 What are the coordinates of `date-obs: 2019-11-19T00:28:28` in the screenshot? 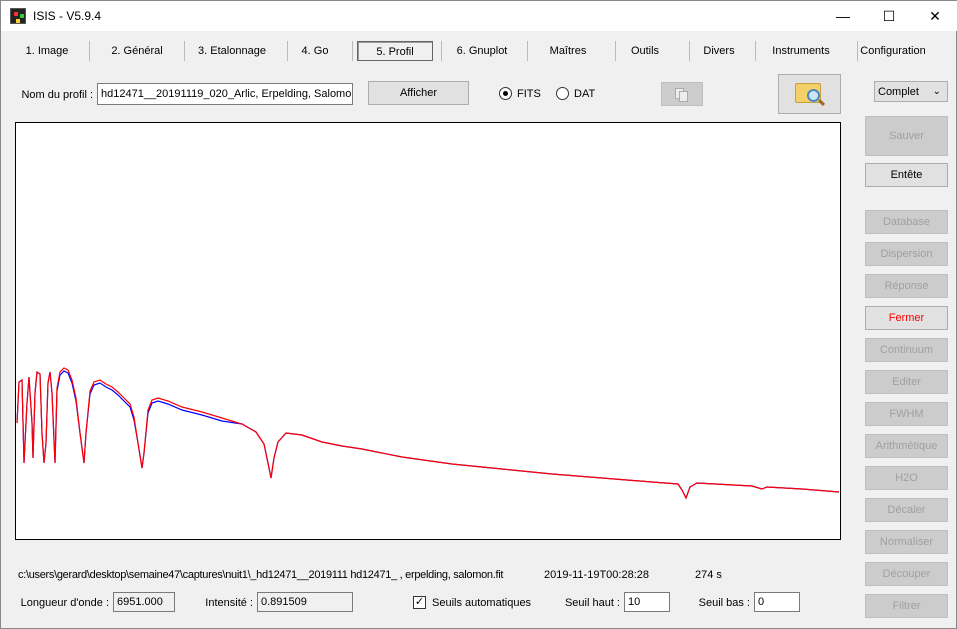 It's located at (596, 575).